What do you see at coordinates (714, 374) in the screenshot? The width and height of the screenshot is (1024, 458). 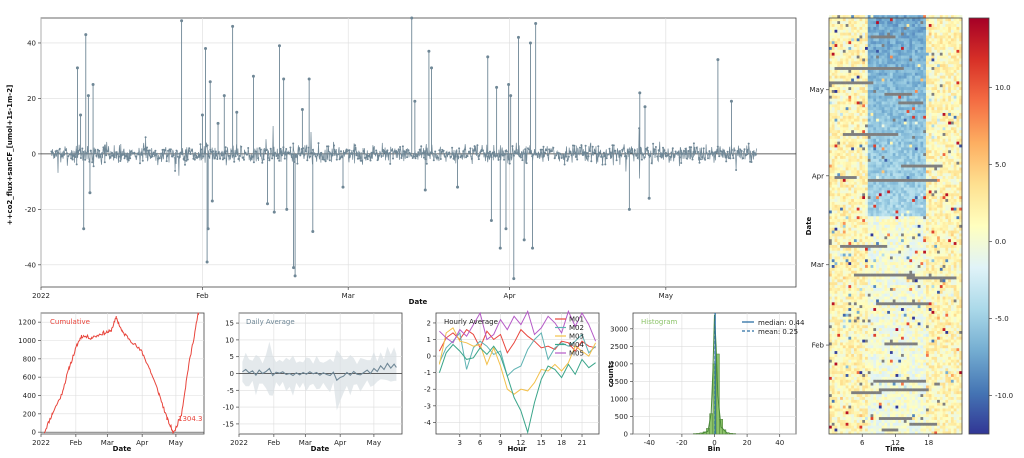 I see `histogram-series` at bounding box center [714, 374].